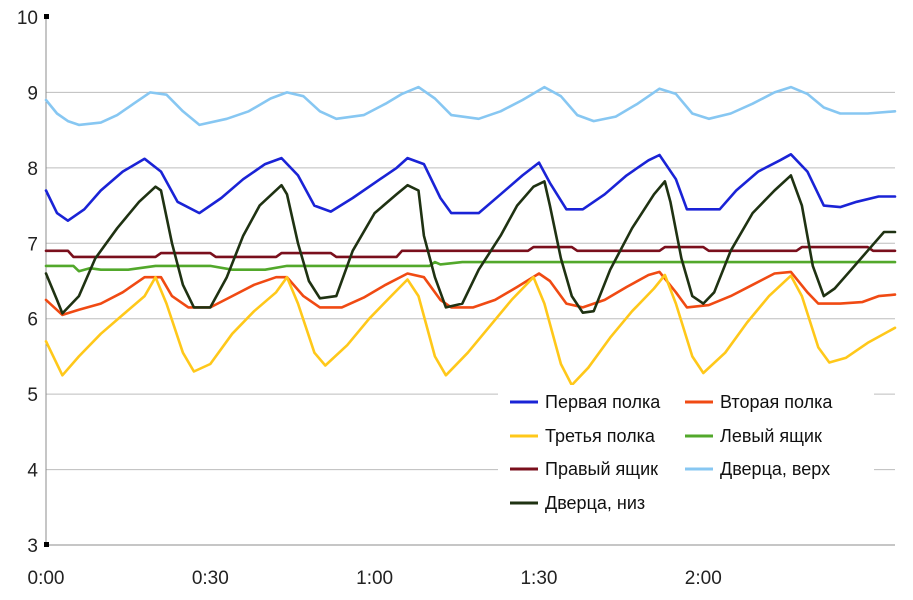 The width and height of the screenshot is (913, 600). Describe the element at coordinates (32, 471) in the screenshot. I see `y-tick-label: 4` at that location.